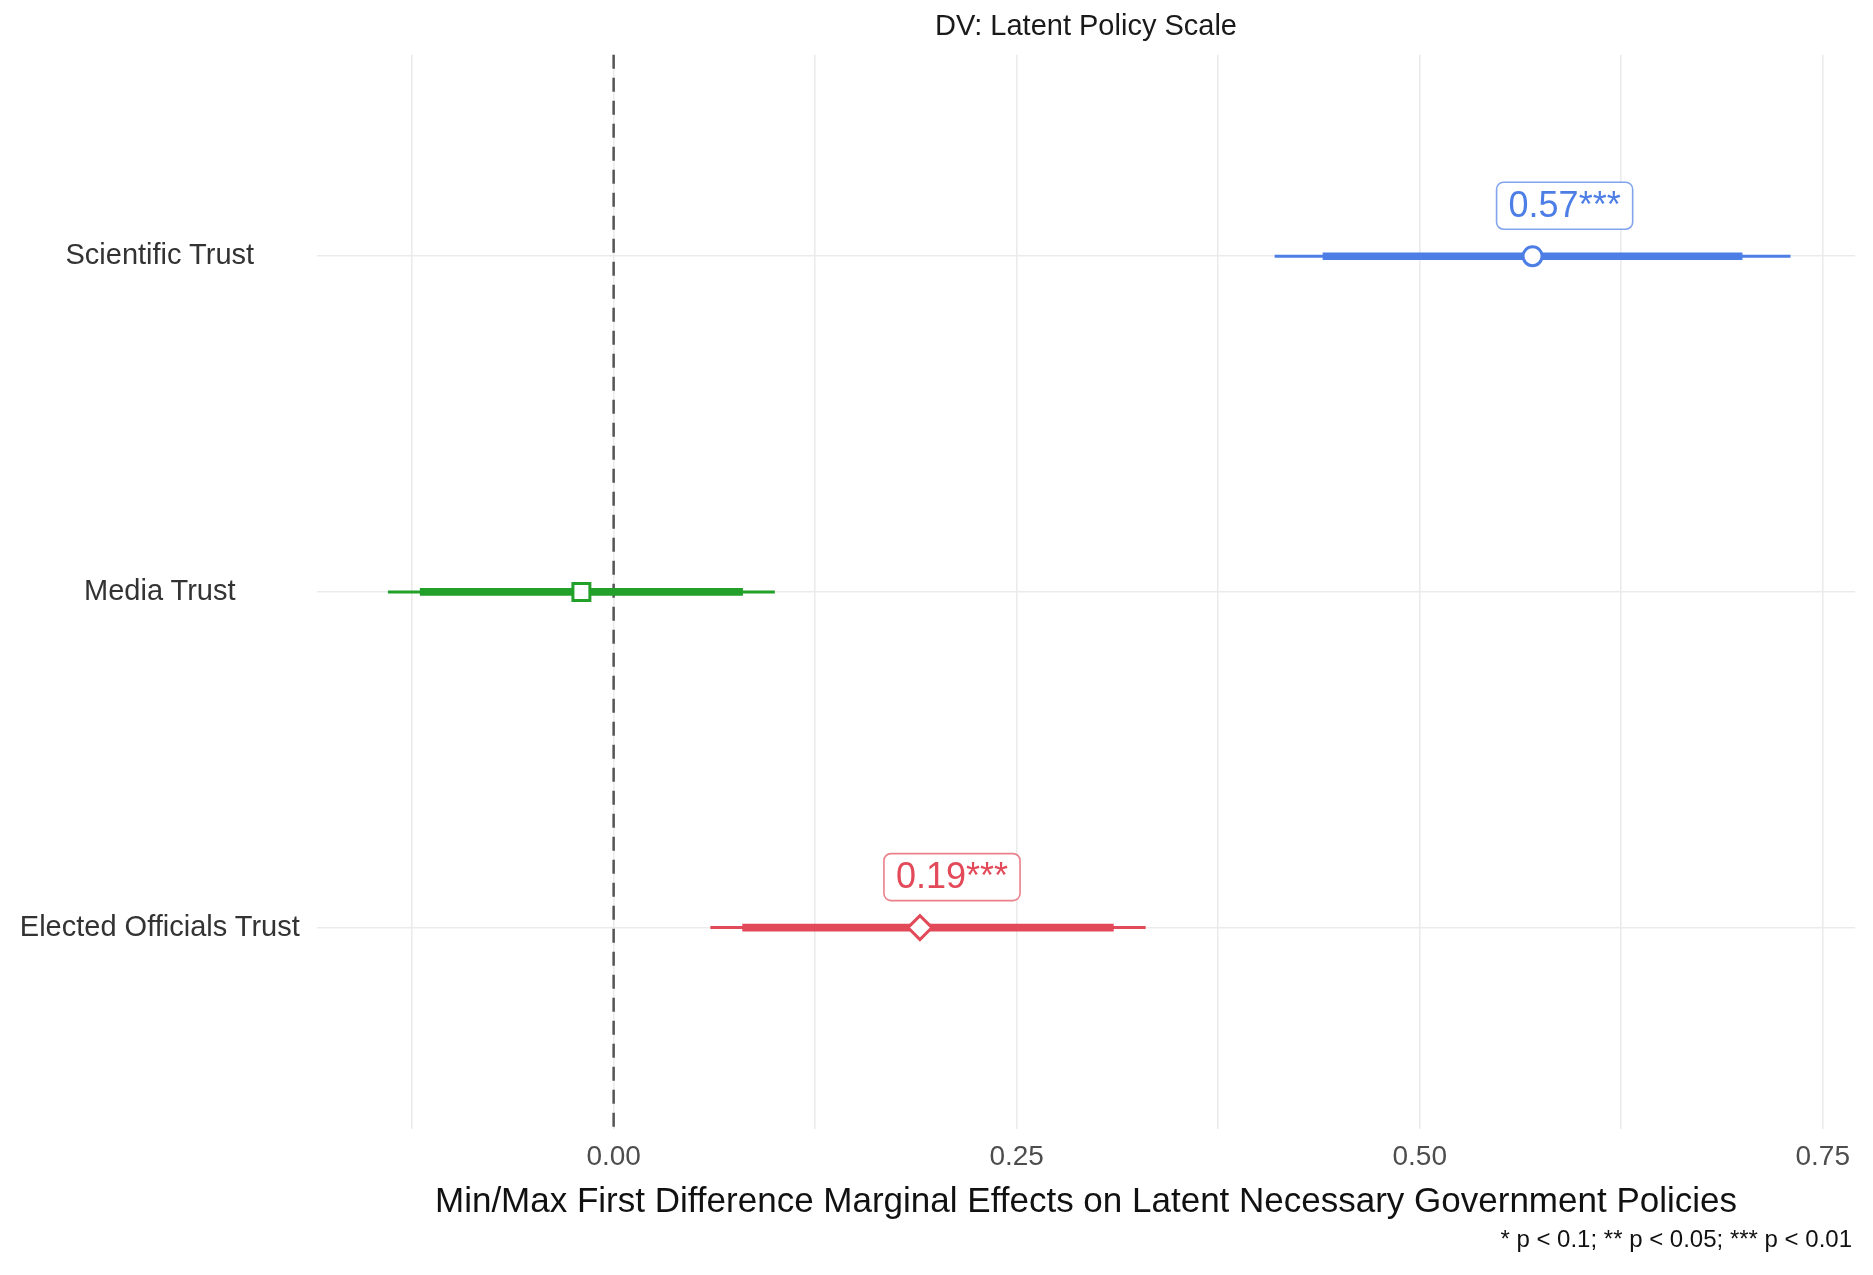 This screenshot has height=1275, width=1873. What do you see at coordinates (160, 254) in the screenshot?
I see `y-tick-label: Scientific Trust` at bounding box center [160, 254].